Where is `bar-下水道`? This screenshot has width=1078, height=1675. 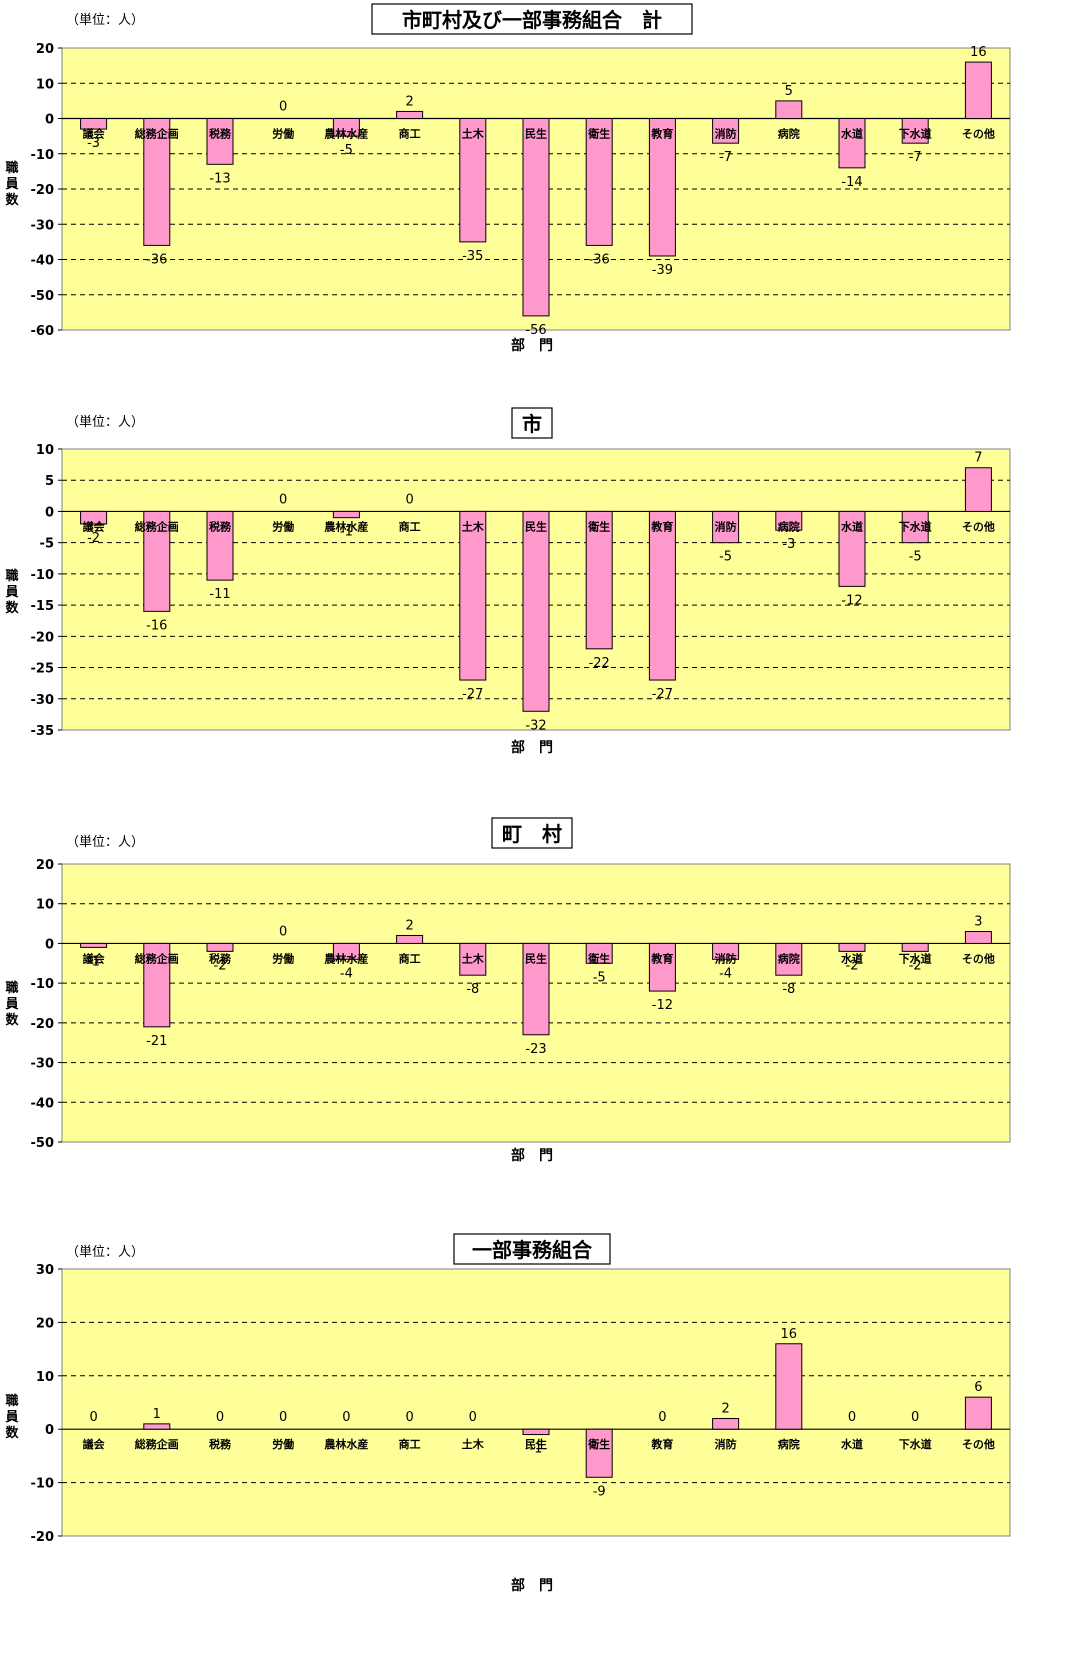 bar-下水道 is located at coordinates (915, 131).